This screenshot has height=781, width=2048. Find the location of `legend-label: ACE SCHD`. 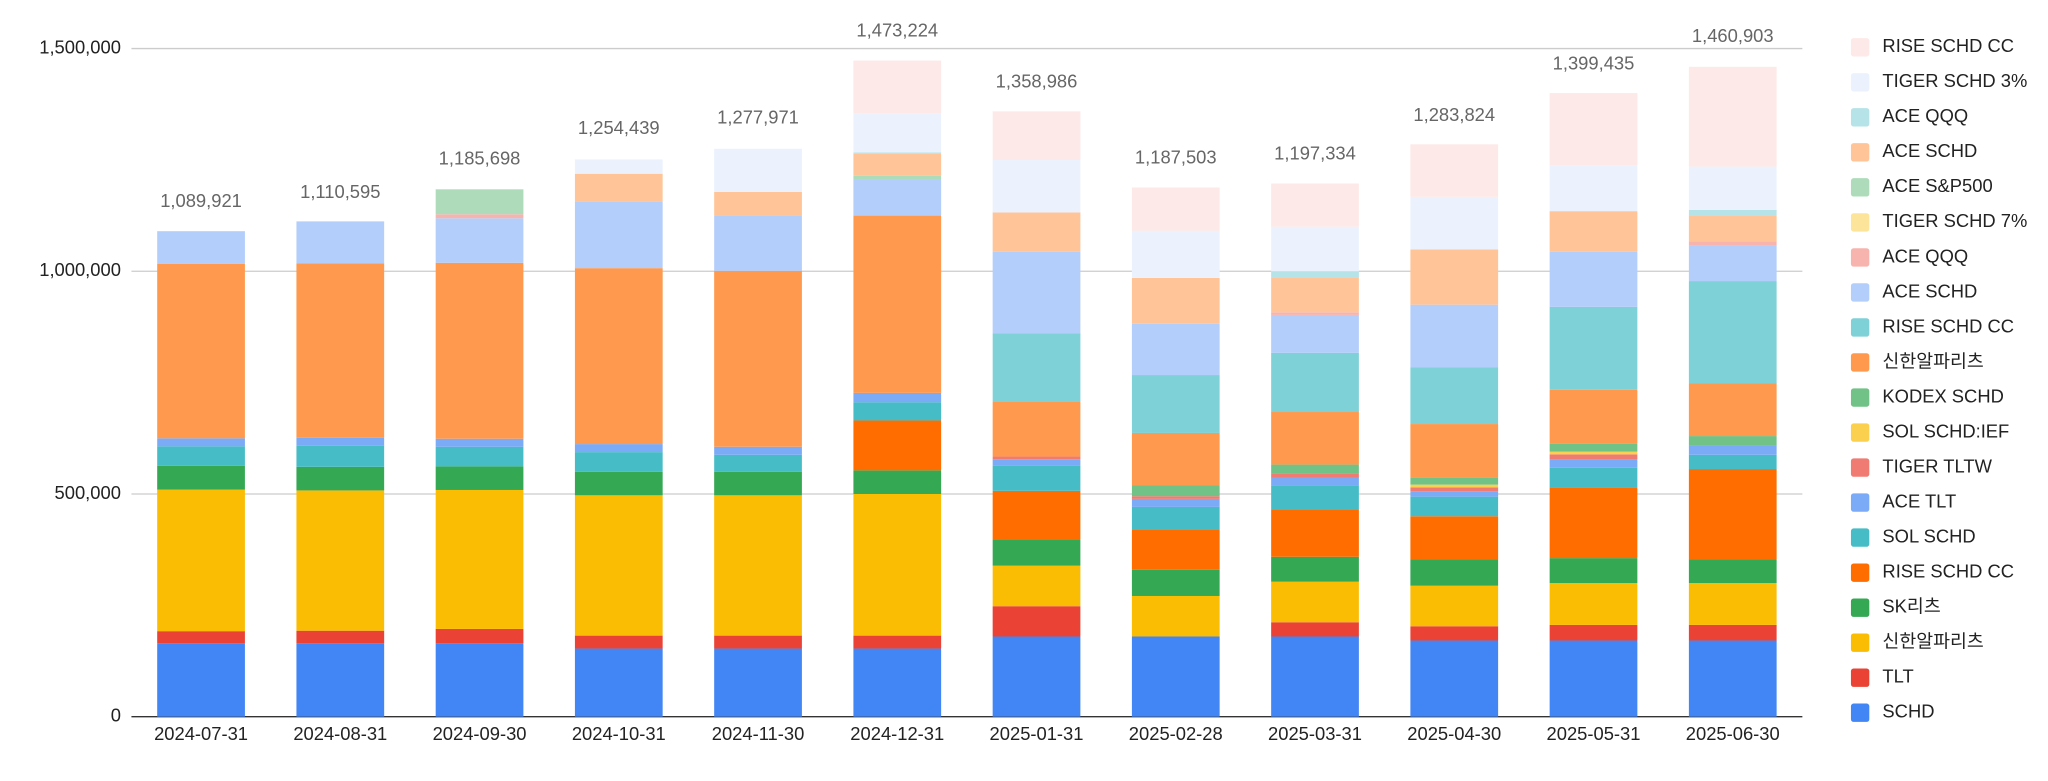

legend-label: ACE SCHD is located at coordinates (1929, 150).